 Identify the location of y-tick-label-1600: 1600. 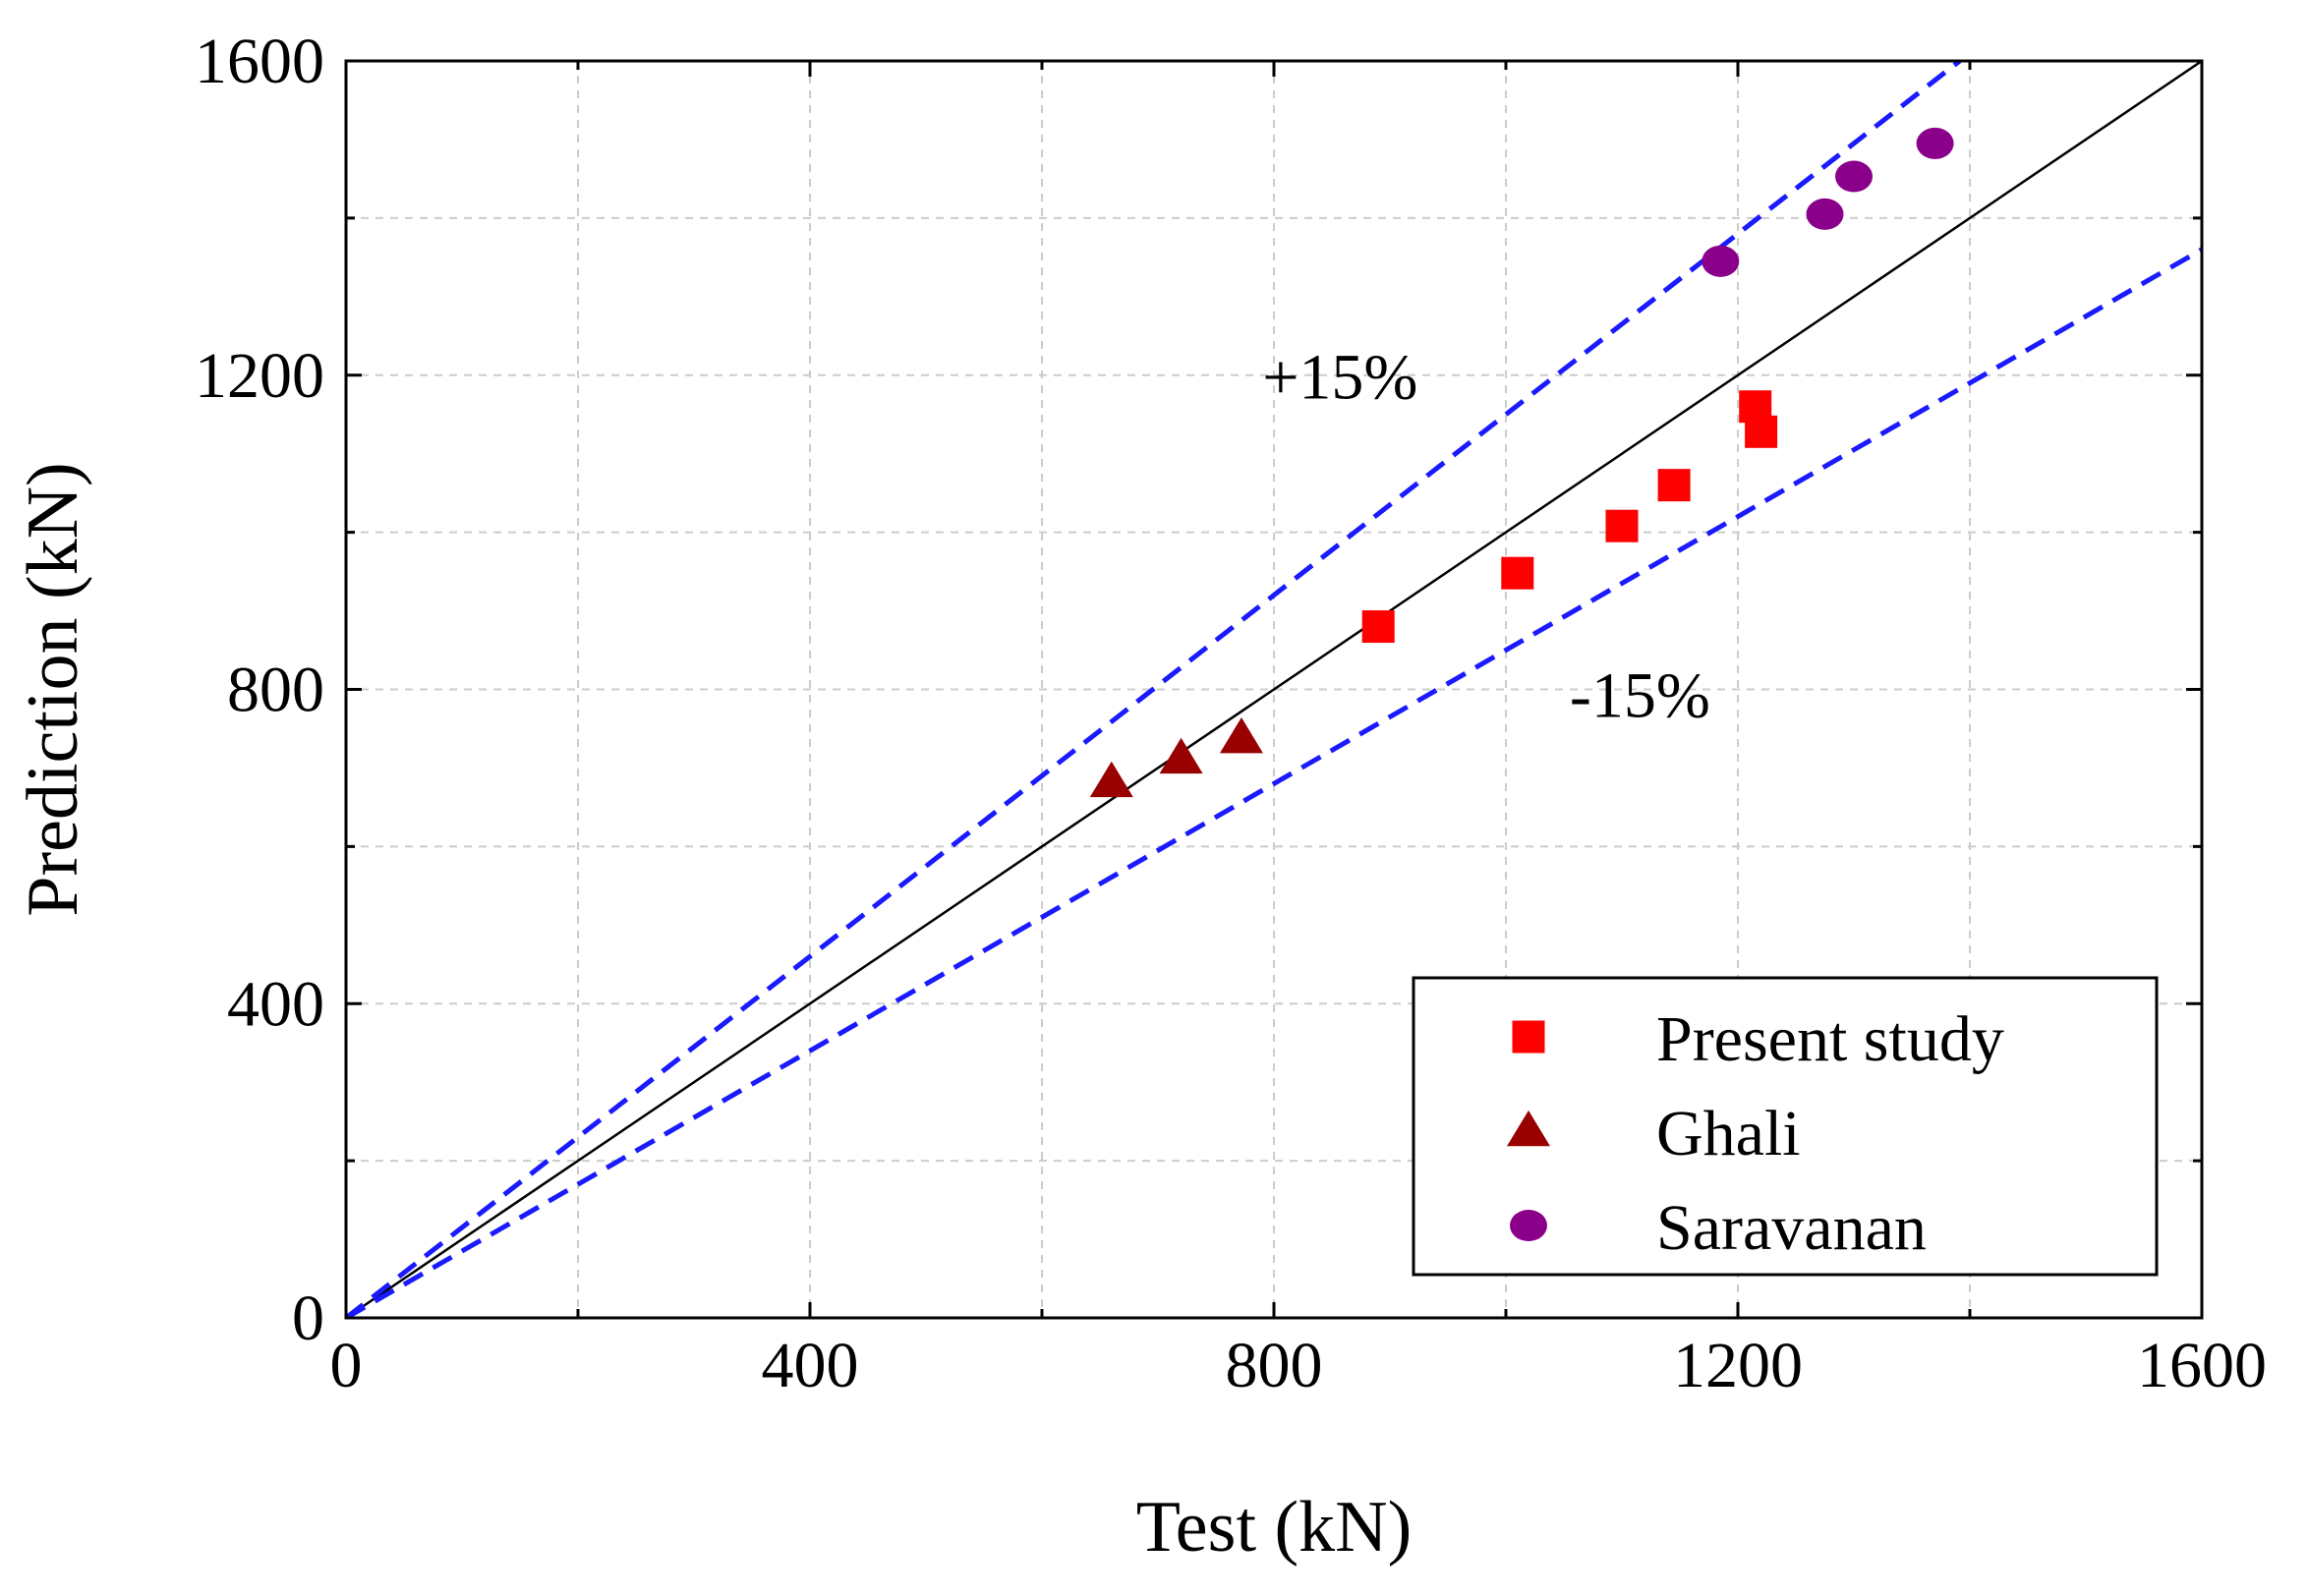
(259, 61).